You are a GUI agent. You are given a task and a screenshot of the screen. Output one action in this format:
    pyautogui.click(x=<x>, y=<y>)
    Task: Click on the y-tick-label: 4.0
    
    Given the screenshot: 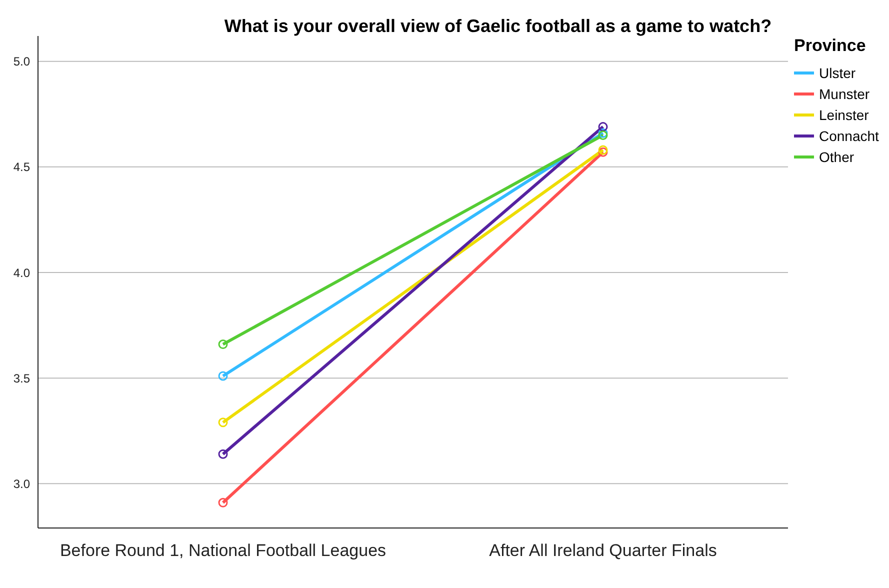 What is the action you would take?
    pyautogui.click(x=21, y=273)
    